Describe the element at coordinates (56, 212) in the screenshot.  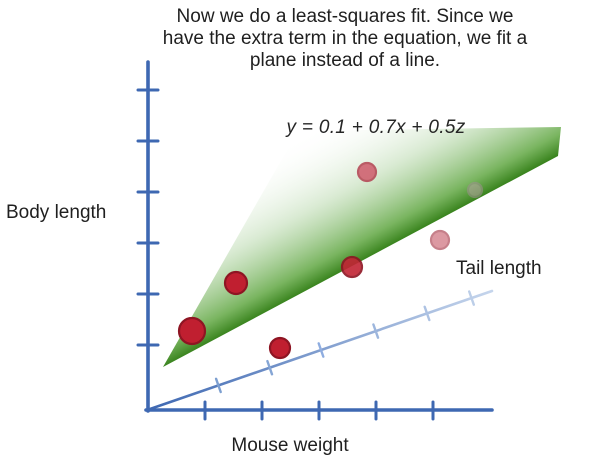
I see `y-axis-label: Body length` at that location.